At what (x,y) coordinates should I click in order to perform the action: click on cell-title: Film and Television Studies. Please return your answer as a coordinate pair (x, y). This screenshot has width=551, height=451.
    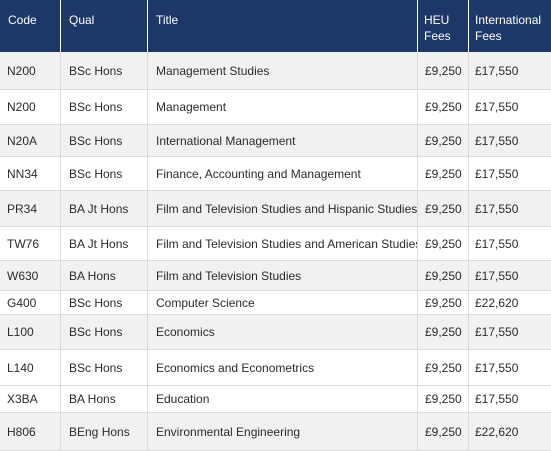
    Looking at the image, I should click on (283, 276).